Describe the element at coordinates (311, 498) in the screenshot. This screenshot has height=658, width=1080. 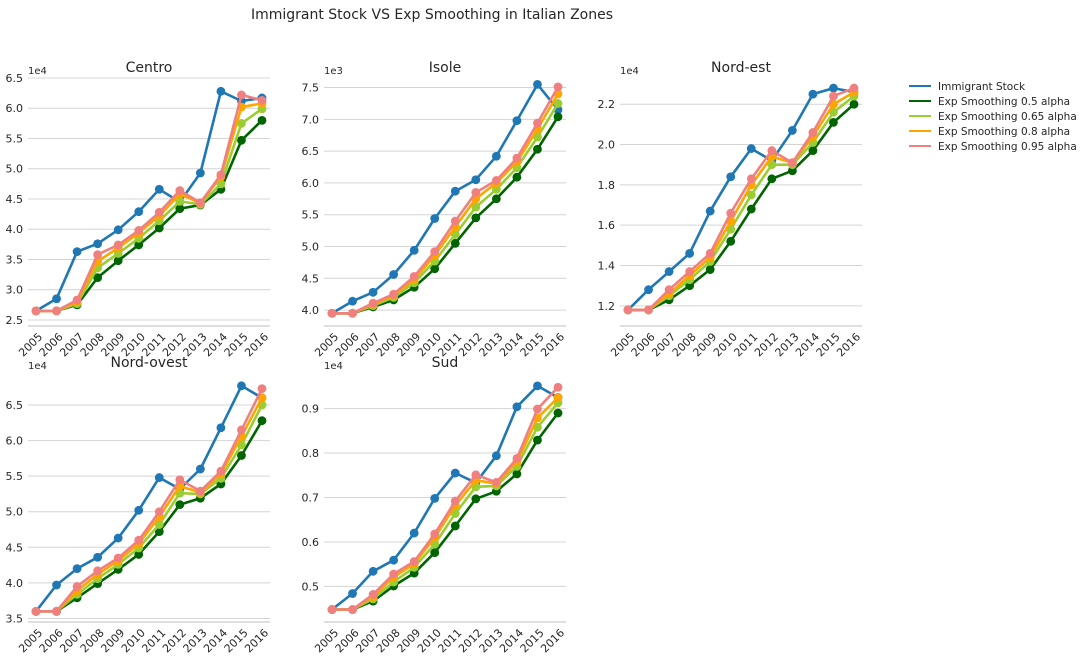
I see `y-tick-label: 0.7` at that location.